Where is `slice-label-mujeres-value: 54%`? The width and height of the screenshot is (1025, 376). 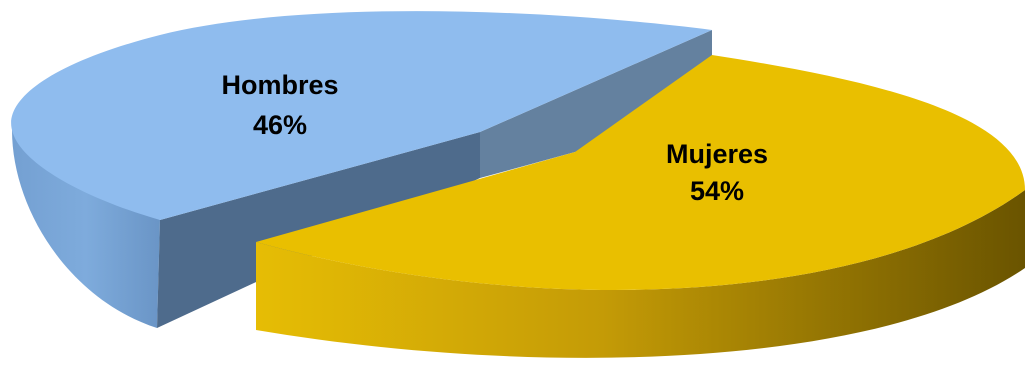 slice-label-mujeres-value: 54% is located at coordinates (717, 191).